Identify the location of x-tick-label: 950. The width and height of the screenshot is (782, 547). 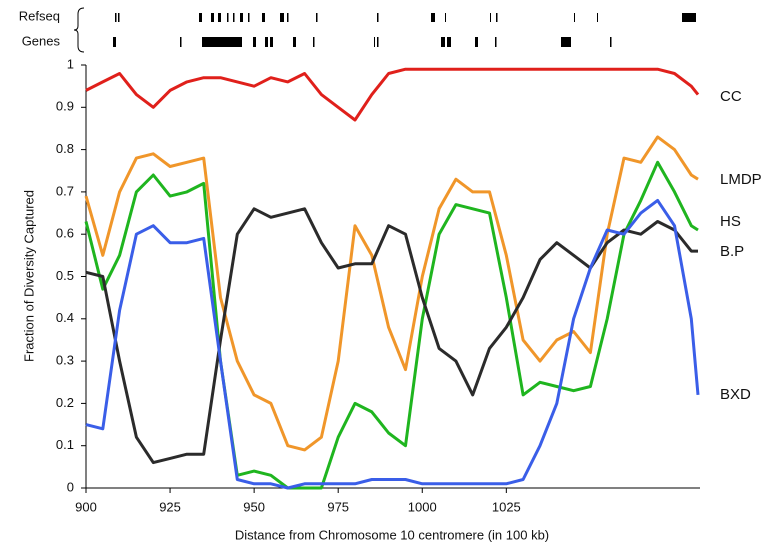
(254, 506).